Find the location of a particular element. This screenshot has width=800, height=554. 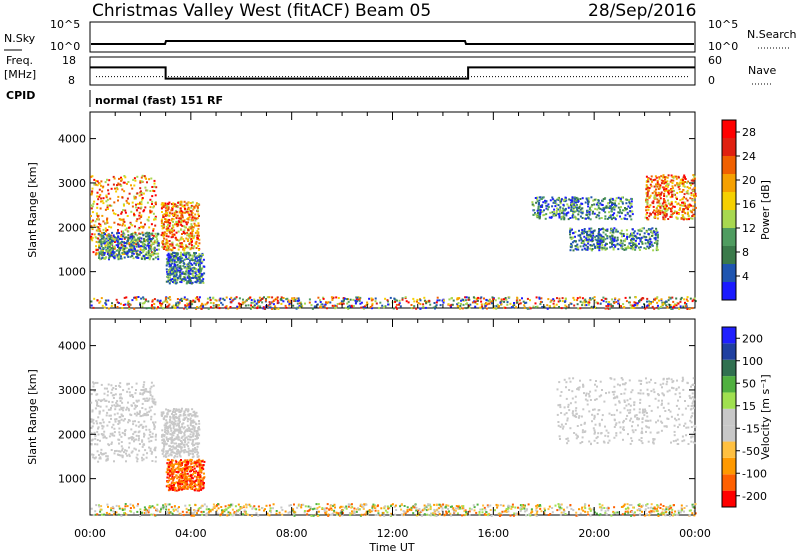

colorbar-tick-label: 4 is located at coordinates (745, 276).